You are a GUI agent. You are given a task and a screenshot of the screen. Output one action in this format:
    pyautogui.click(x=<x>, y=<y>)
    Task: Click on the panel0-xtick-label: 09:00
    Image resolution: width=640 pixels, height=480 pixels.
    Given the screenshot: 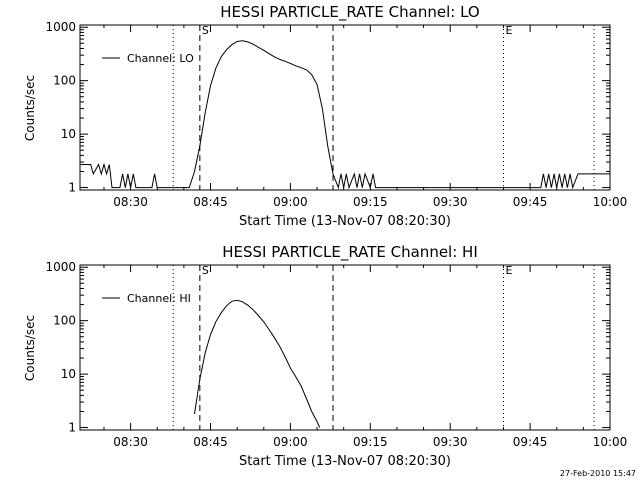 What is the action you would take?
    pyautogui.click(x=290, y=202)
    